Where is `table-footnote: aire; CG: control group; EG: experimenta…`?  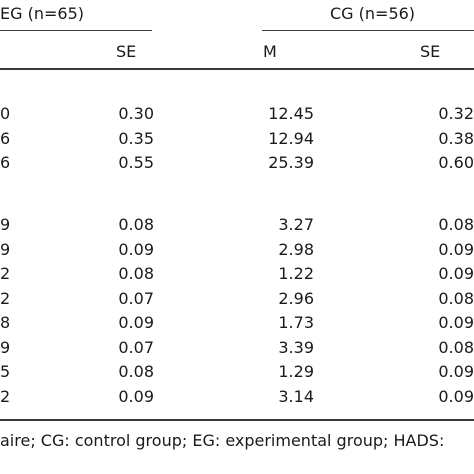
table-footnote: aire; CG: control group; EG: experimenta… is located at coordinates (222, 440).